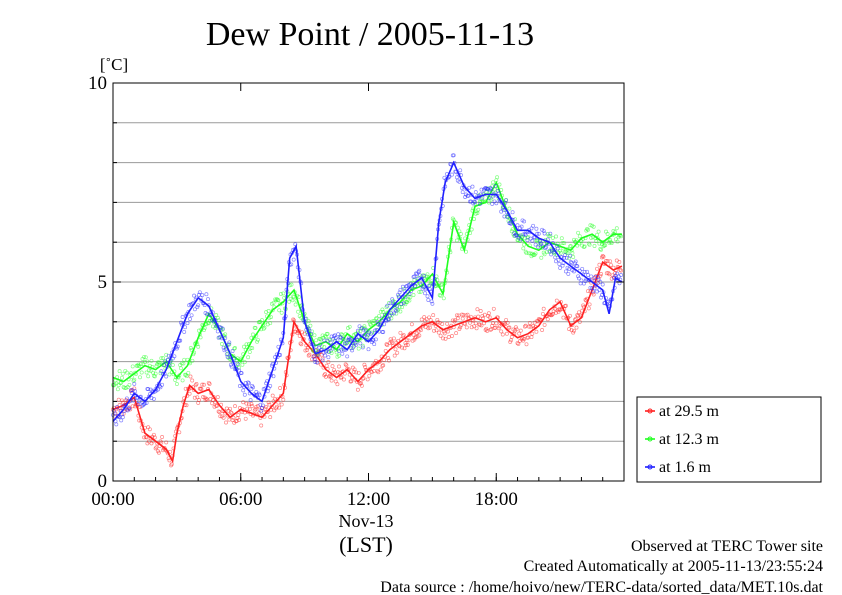 The height and width of the screenshot is (595, 842). What do you see at coordinates (366, 544) in the screenshot?
I see `x-unit-label: (LST)` at bounding box center [366, 544].